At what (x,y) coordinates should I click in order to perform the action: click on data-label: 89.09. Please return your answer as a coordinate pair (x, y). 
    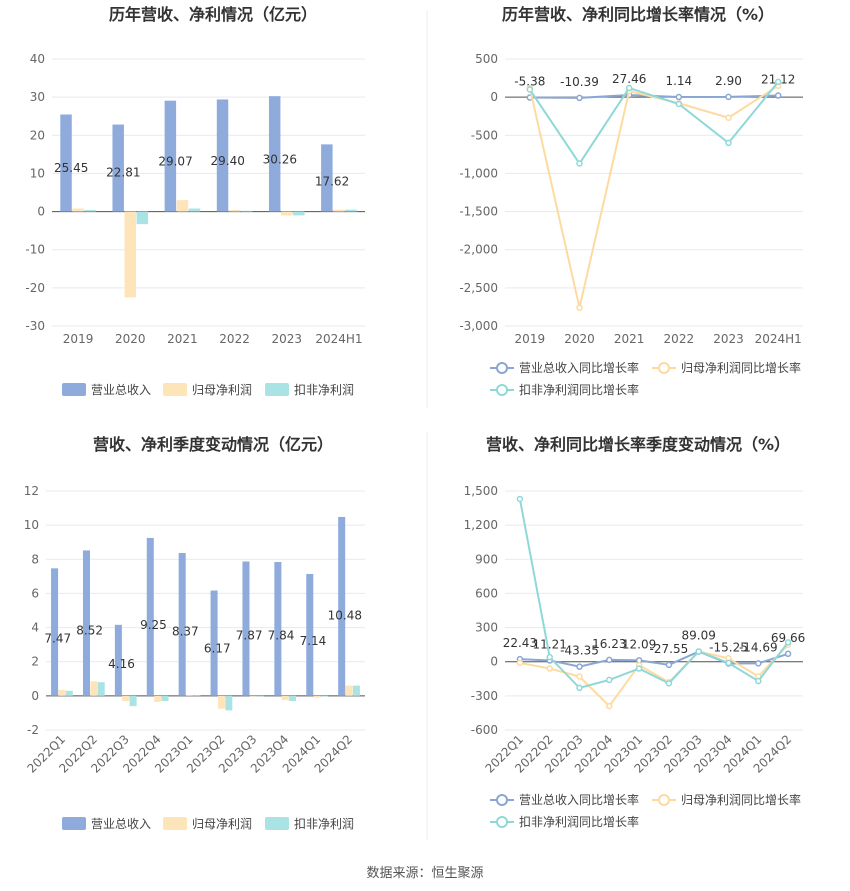
    Looking at the image, I should click on (699, 636).